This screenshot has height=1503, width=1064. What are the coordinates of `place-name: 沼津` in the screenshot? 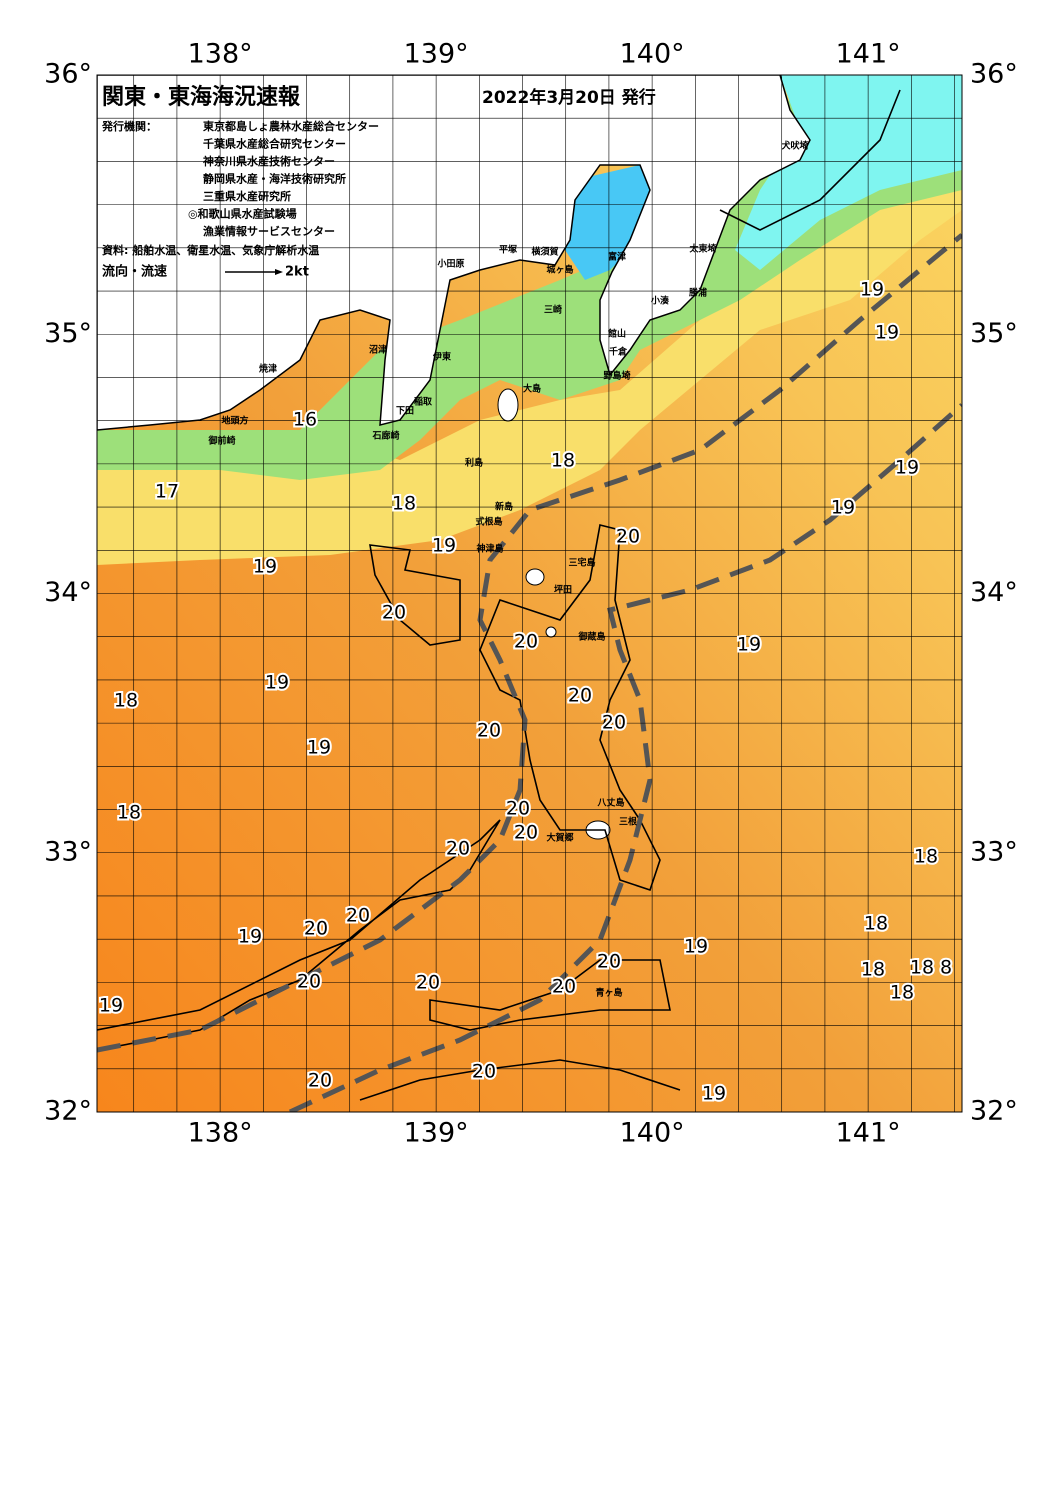 It's located at (378, 350).